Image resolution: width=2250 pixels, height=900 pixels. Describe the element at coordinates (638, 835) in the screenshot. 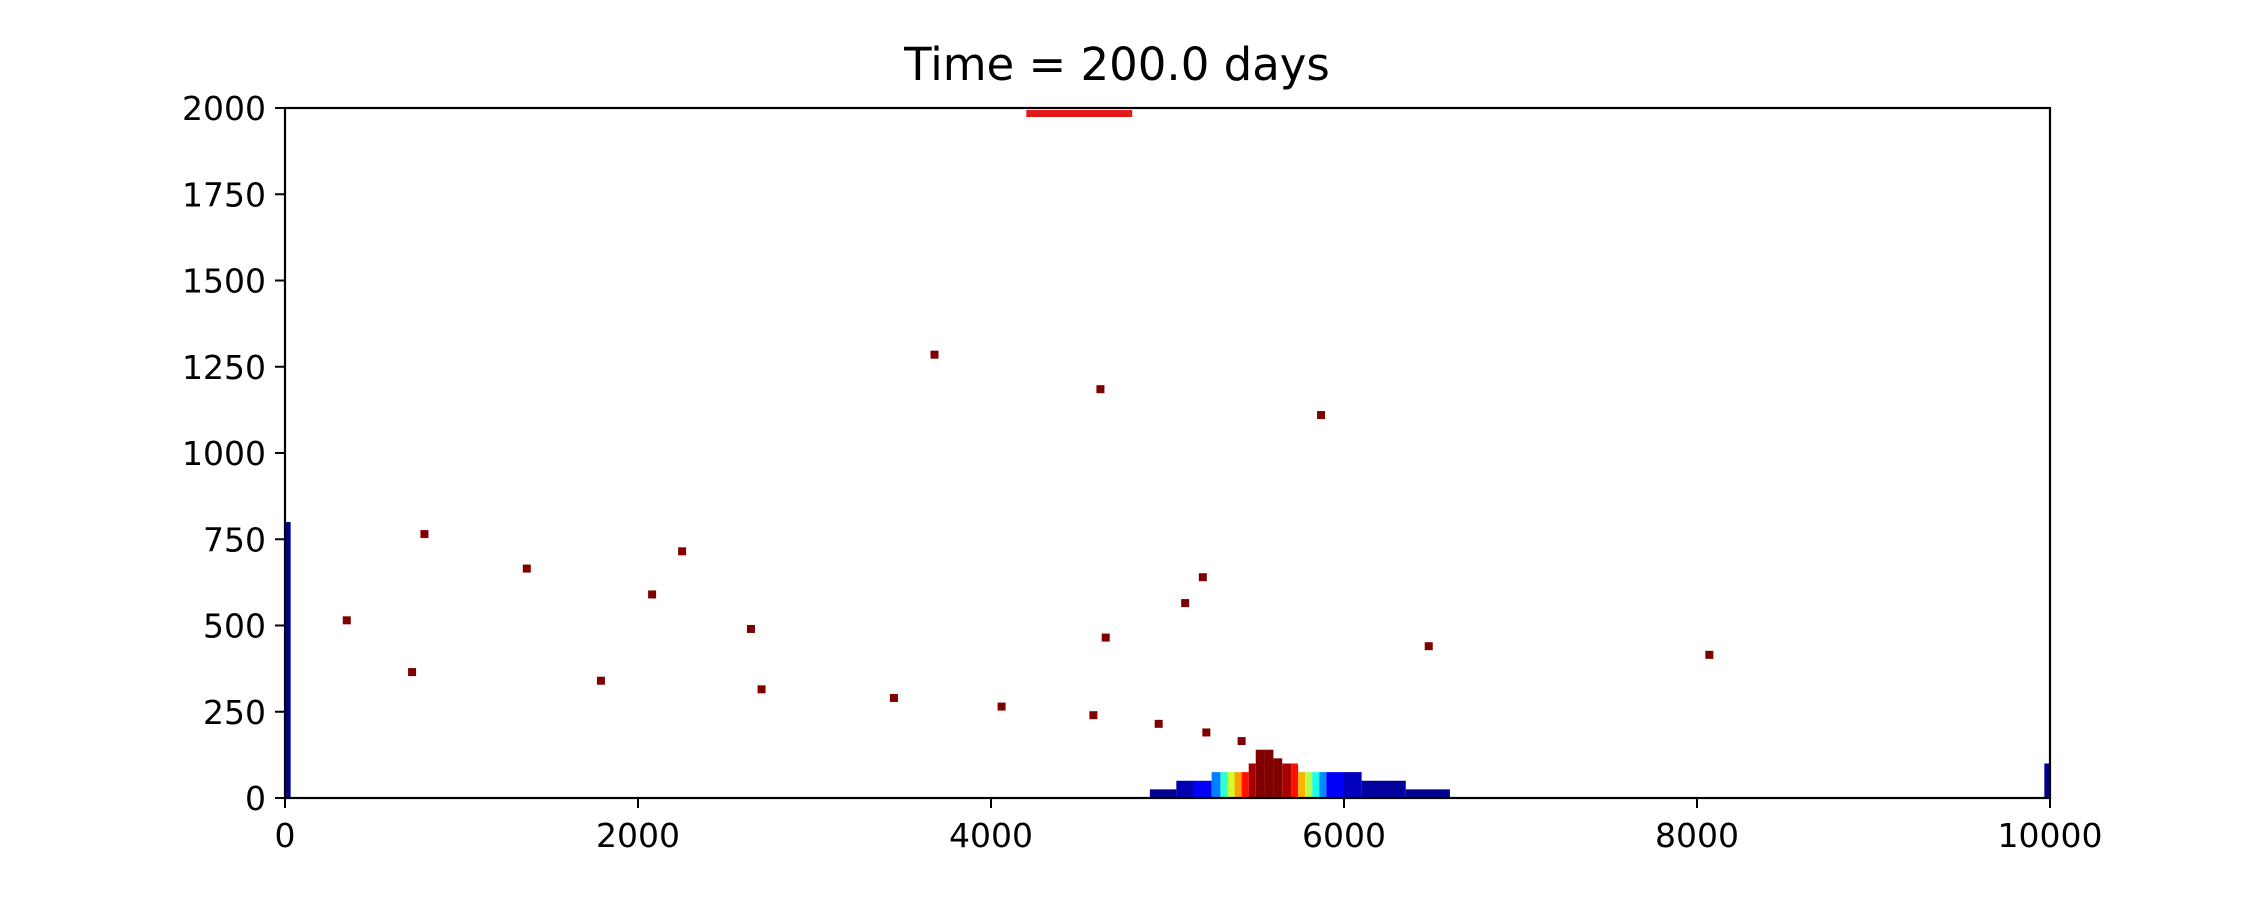

I see `x-tick-label: 2000` at that location.